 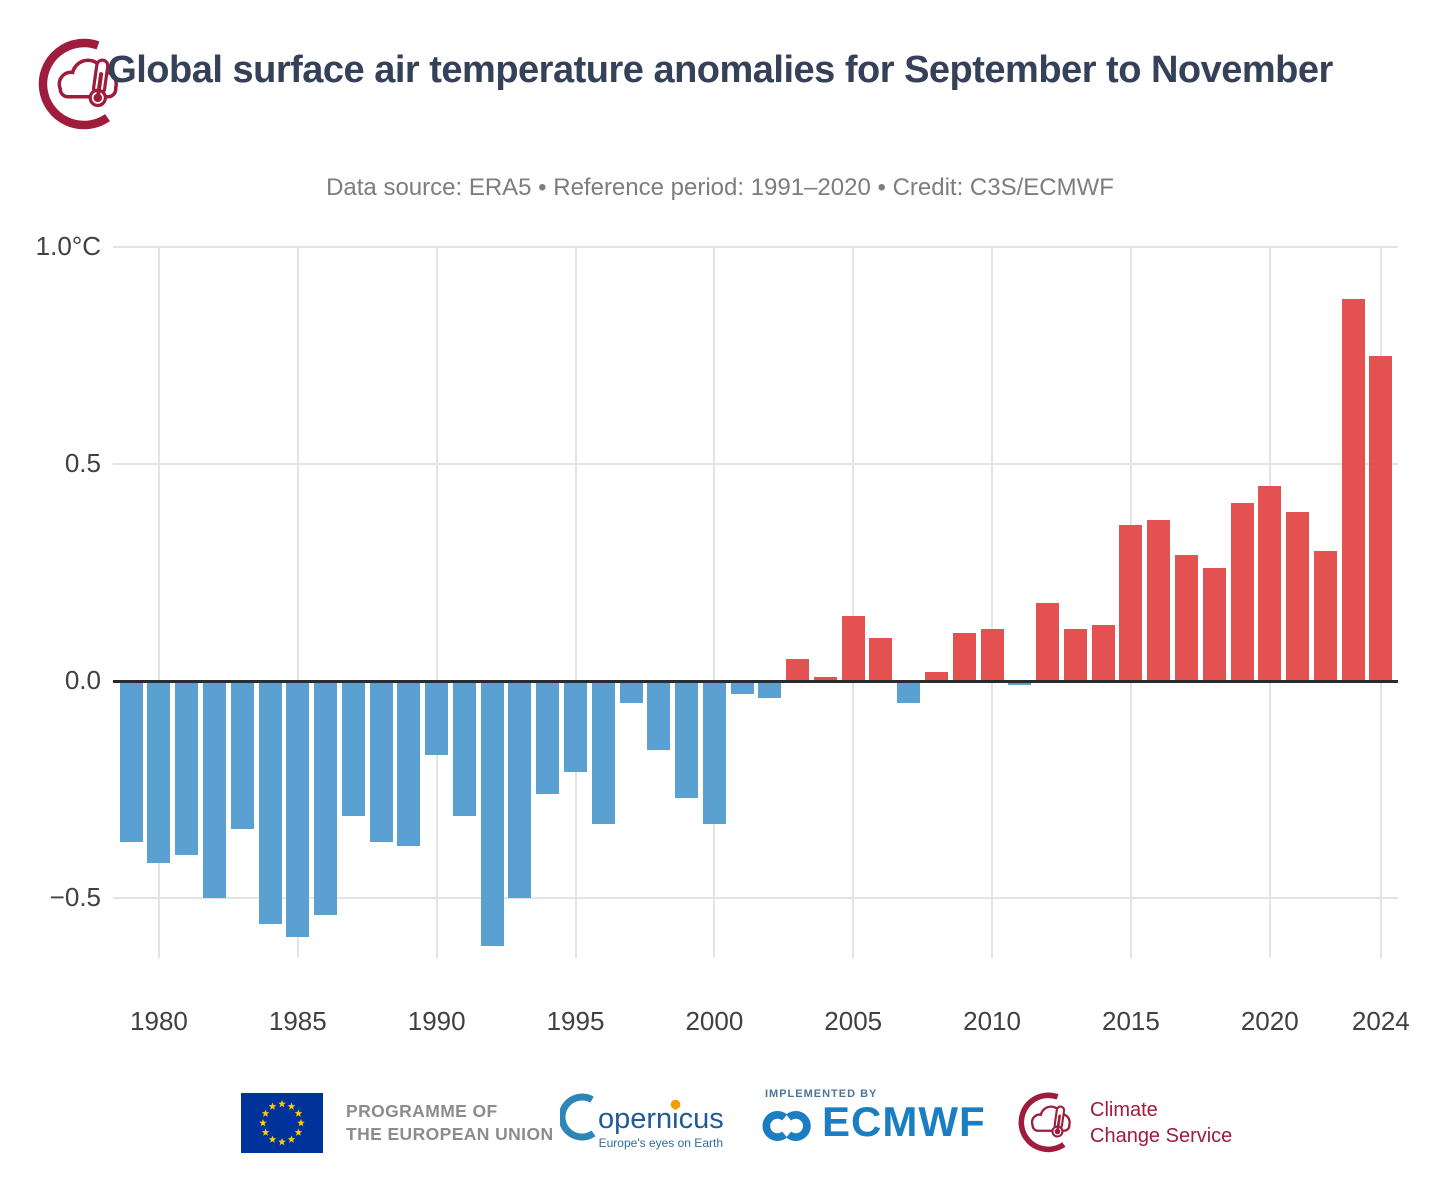 What do you see at coordinates (1186, 618) in the screenshot?
I see `bar-2017` at bounding box center [1186, 618].